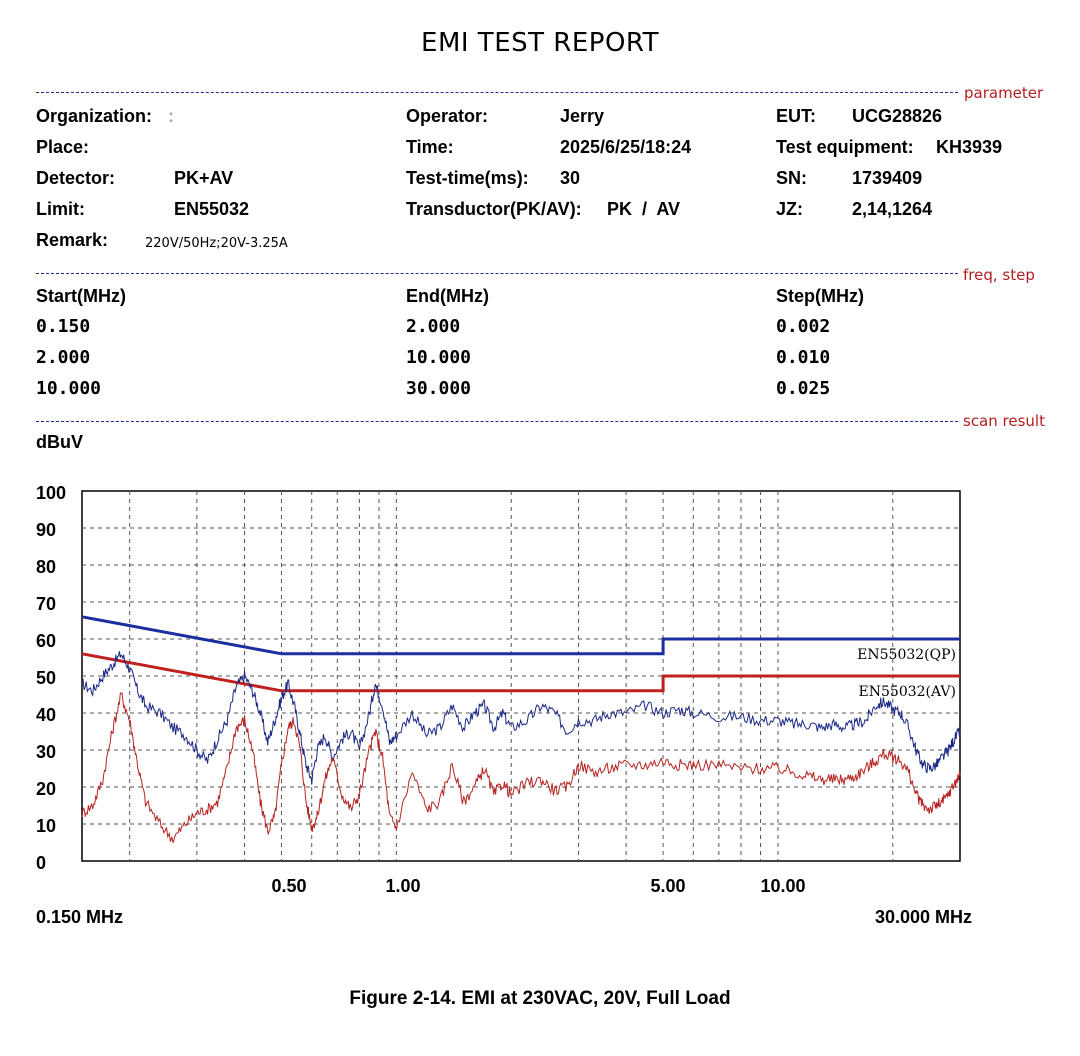  I want to click on report-title: EMI TEST REPORT, so click(540, 43).